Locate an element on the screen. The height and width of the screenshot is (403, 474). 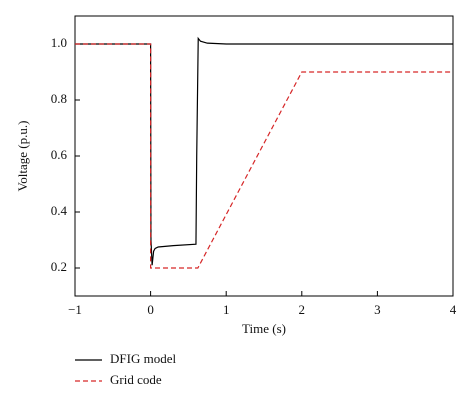
x-tick-label: 0 is located at coordinates (150, 309).